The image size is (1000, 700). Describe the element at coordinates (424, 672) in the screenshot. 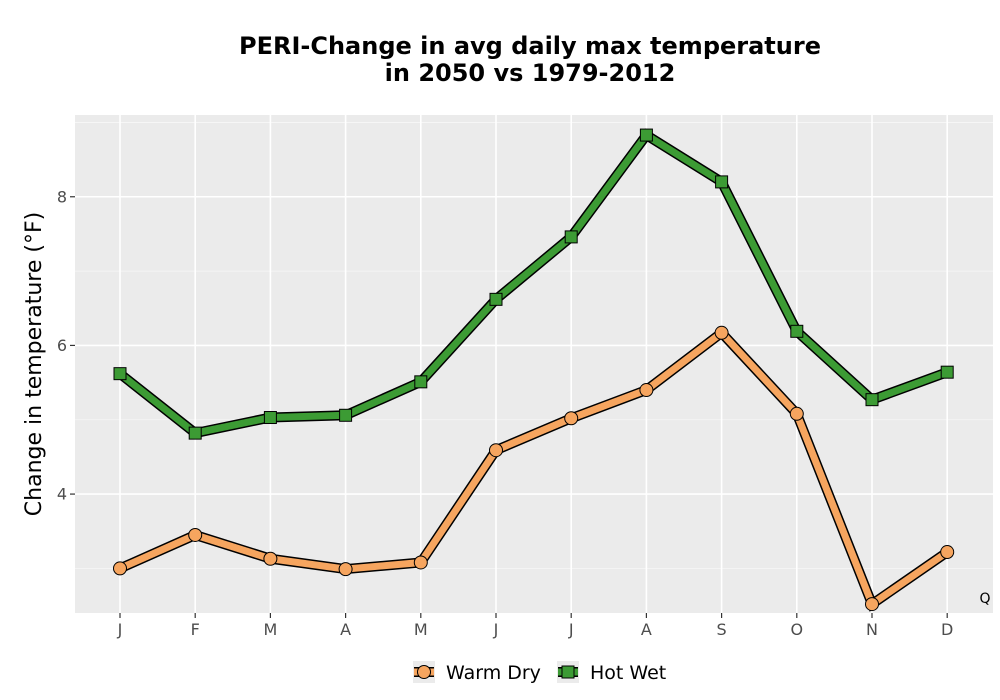

I see `warm-dry-legend-marker` at that location.